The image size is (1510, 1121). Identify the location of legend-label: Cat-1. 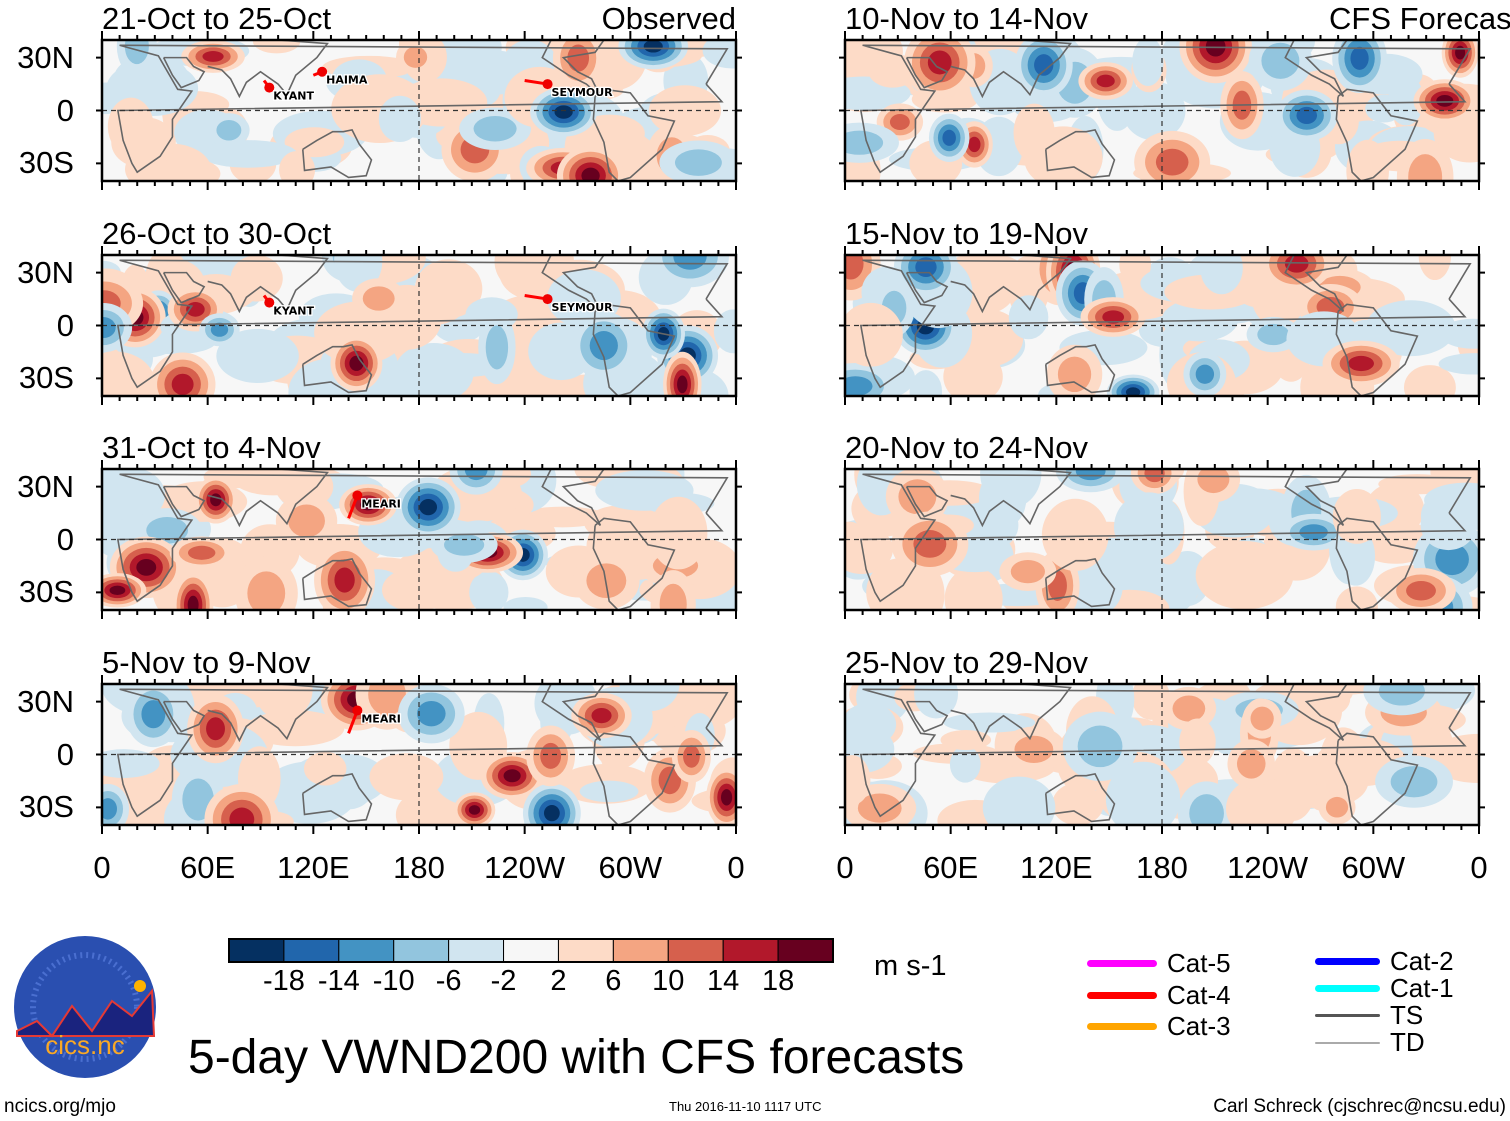
(1422, 988).